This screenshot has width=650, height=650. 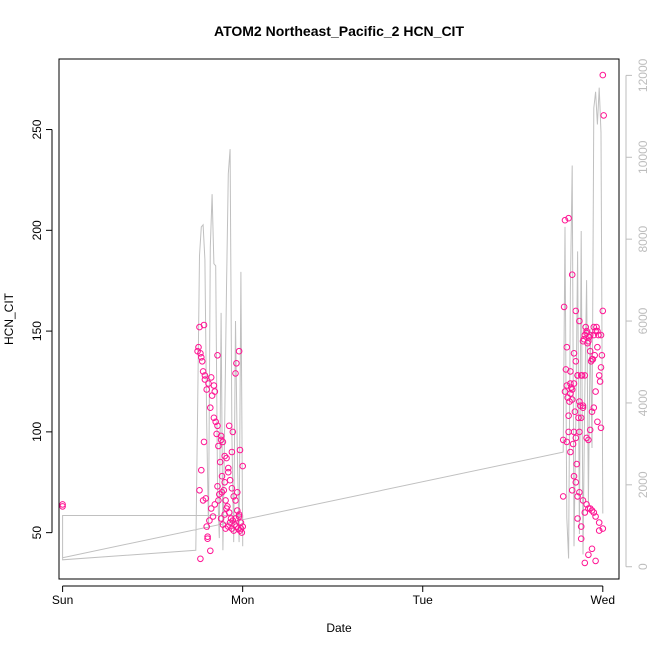 I want to click on x-axis-label: Date, so click(x=339, y=628).